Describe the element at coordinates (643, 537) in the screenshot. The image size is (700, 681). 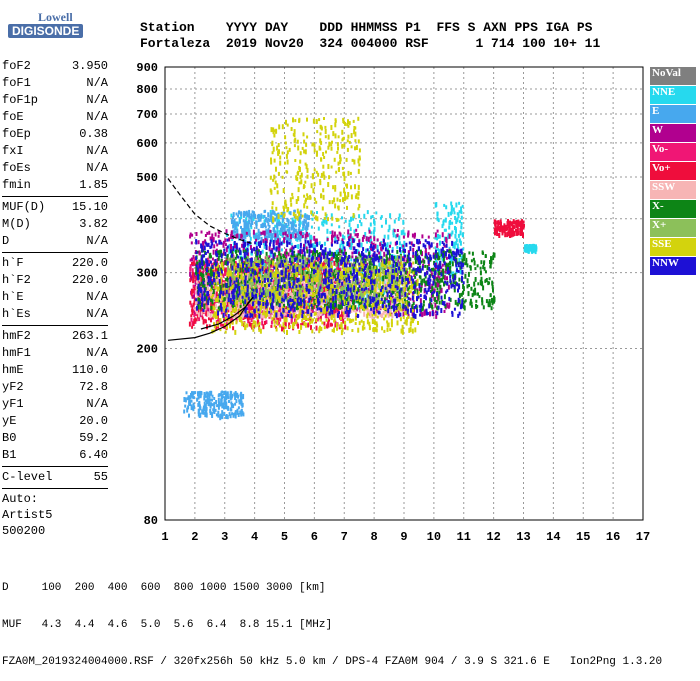
I see `x-tick-label: 17` at that location.